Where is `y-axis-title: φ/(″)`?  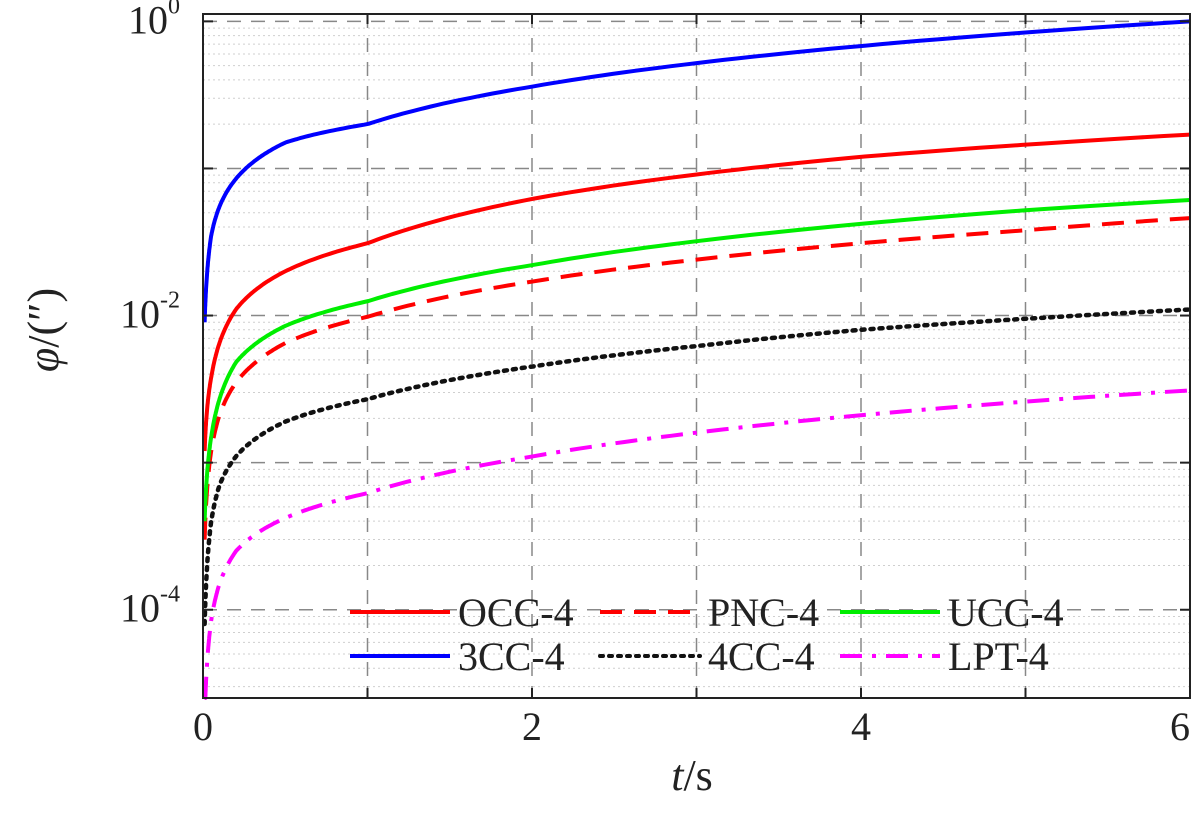
y-axis-title: φ/(″) is located at coordinates (43, 330).